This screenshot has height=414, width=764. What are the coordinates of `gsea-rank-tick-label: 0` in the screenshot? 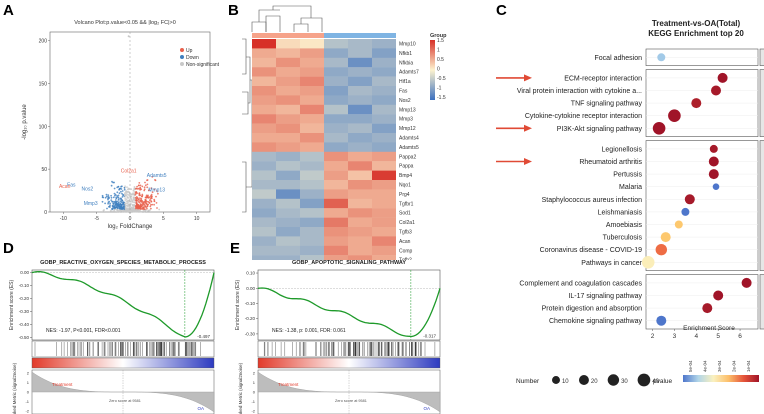 It's located at (28, 392).